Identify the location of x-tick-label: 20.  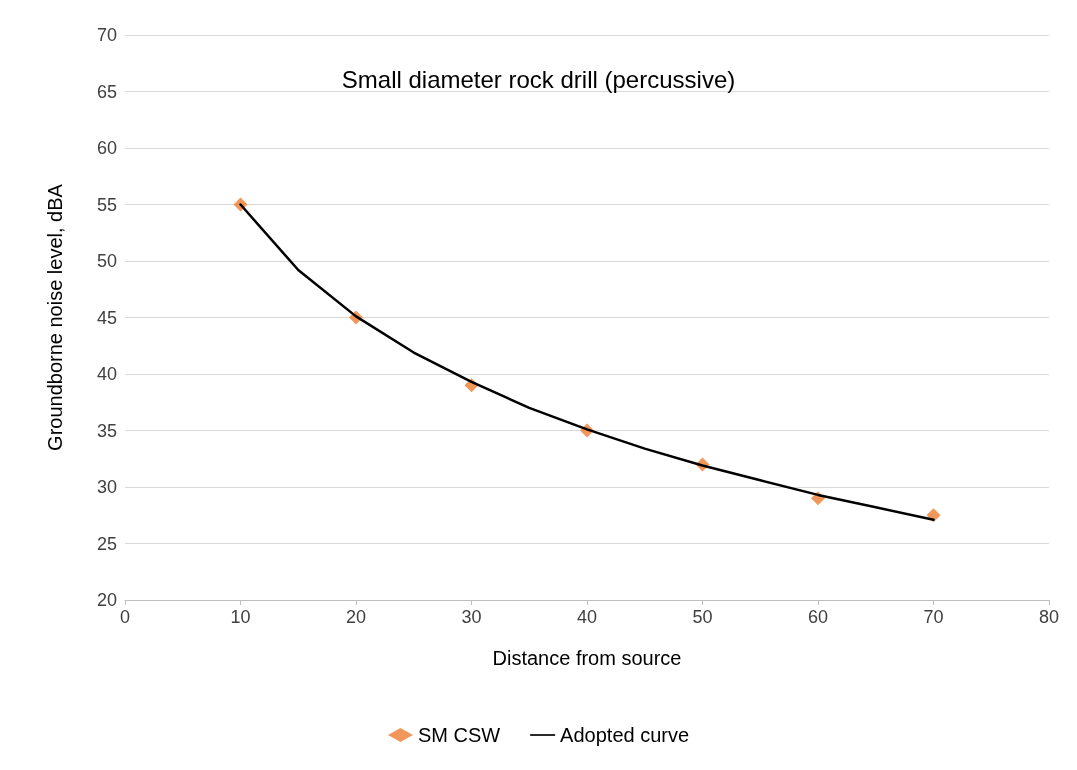
(356, 617).